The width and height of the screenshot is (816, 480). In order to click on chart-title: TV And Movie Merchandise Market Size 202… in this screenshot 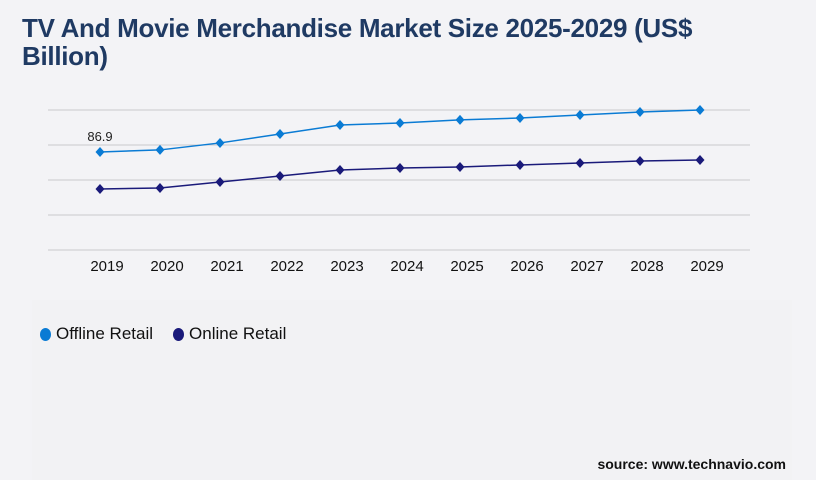, I will do `click(357, 42)`.